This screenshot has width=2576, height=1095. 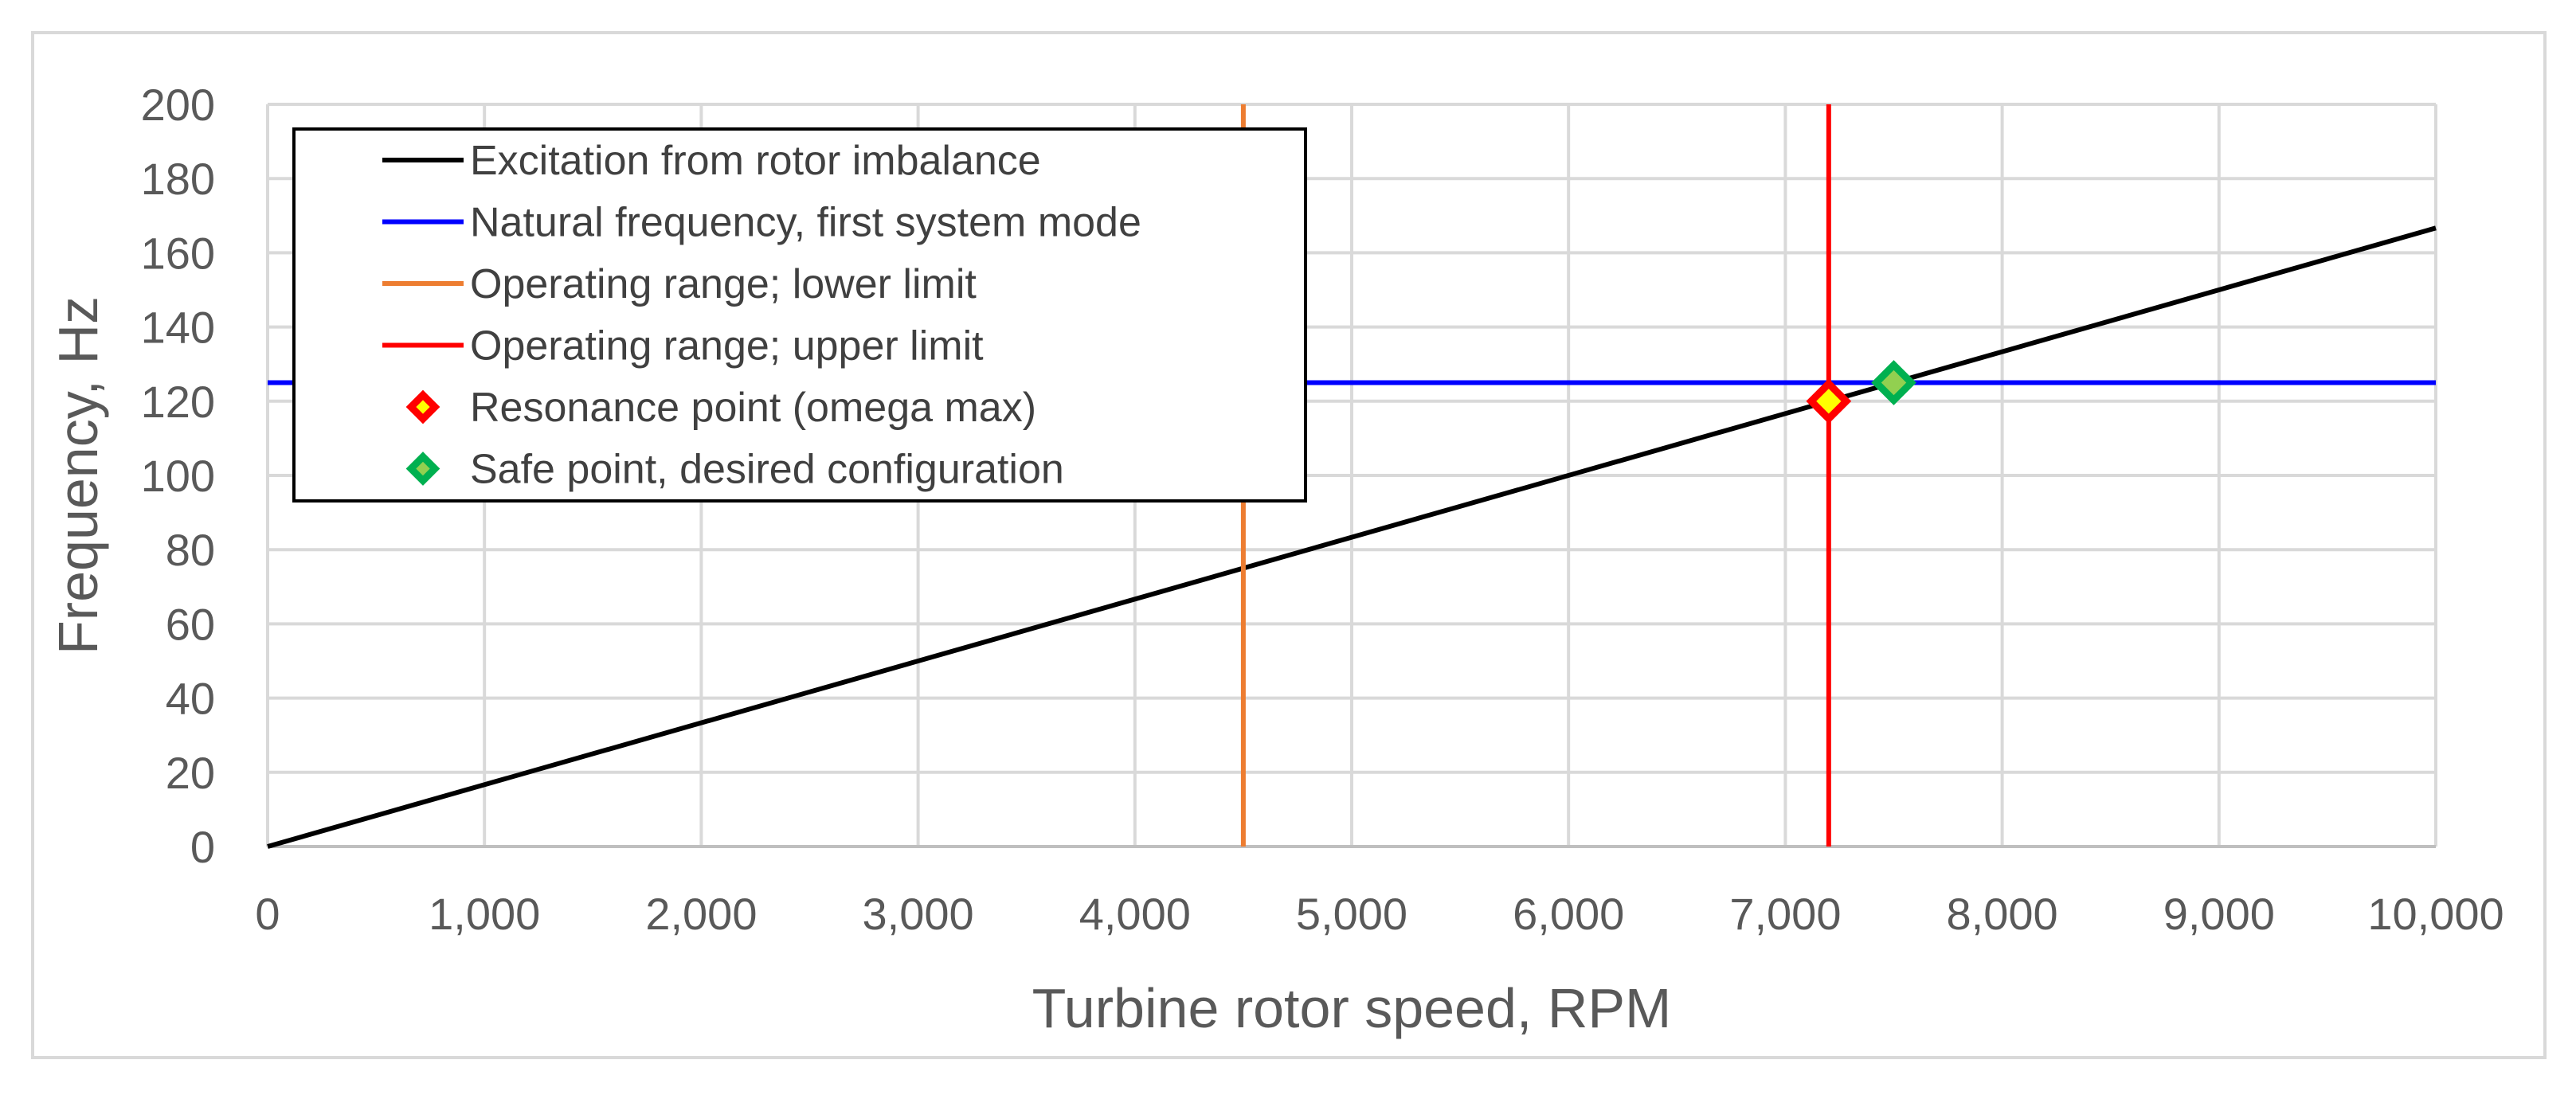 I want to click on legend-resonance-point: Resonance point (omega max), so click(x=720, y=408).